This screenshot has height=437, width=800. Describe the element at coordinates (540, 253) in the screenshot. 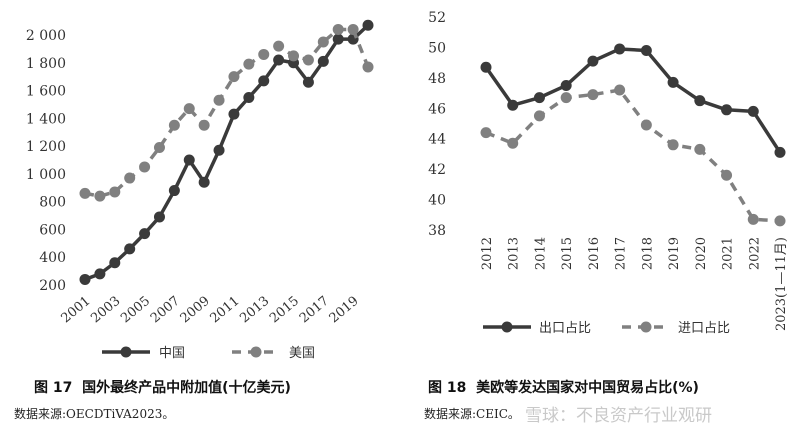

I see `x-tick-label: 2014` at that location.